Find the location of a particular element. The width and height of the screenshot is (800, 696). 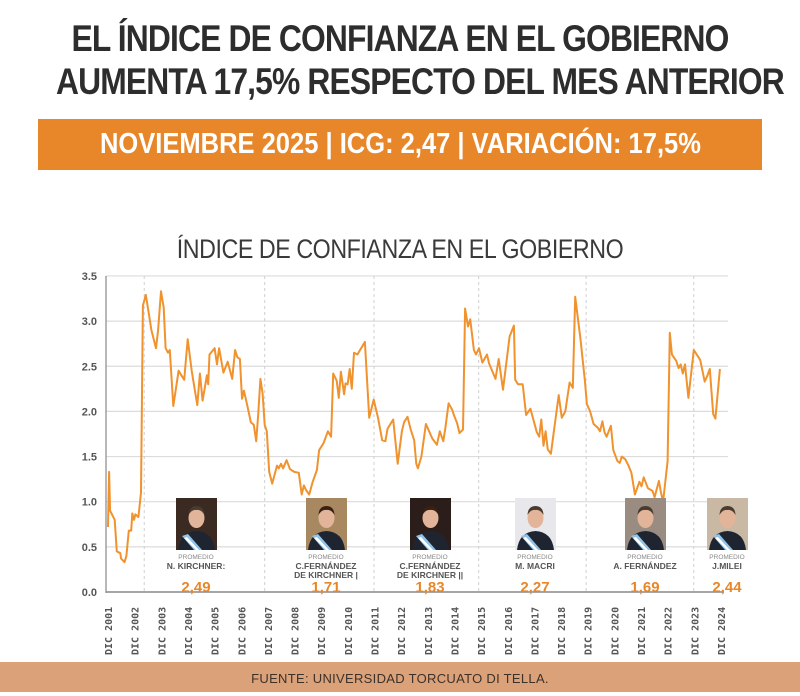

x-tick-label: DIC 2006 is located at coordinates (242, 631).